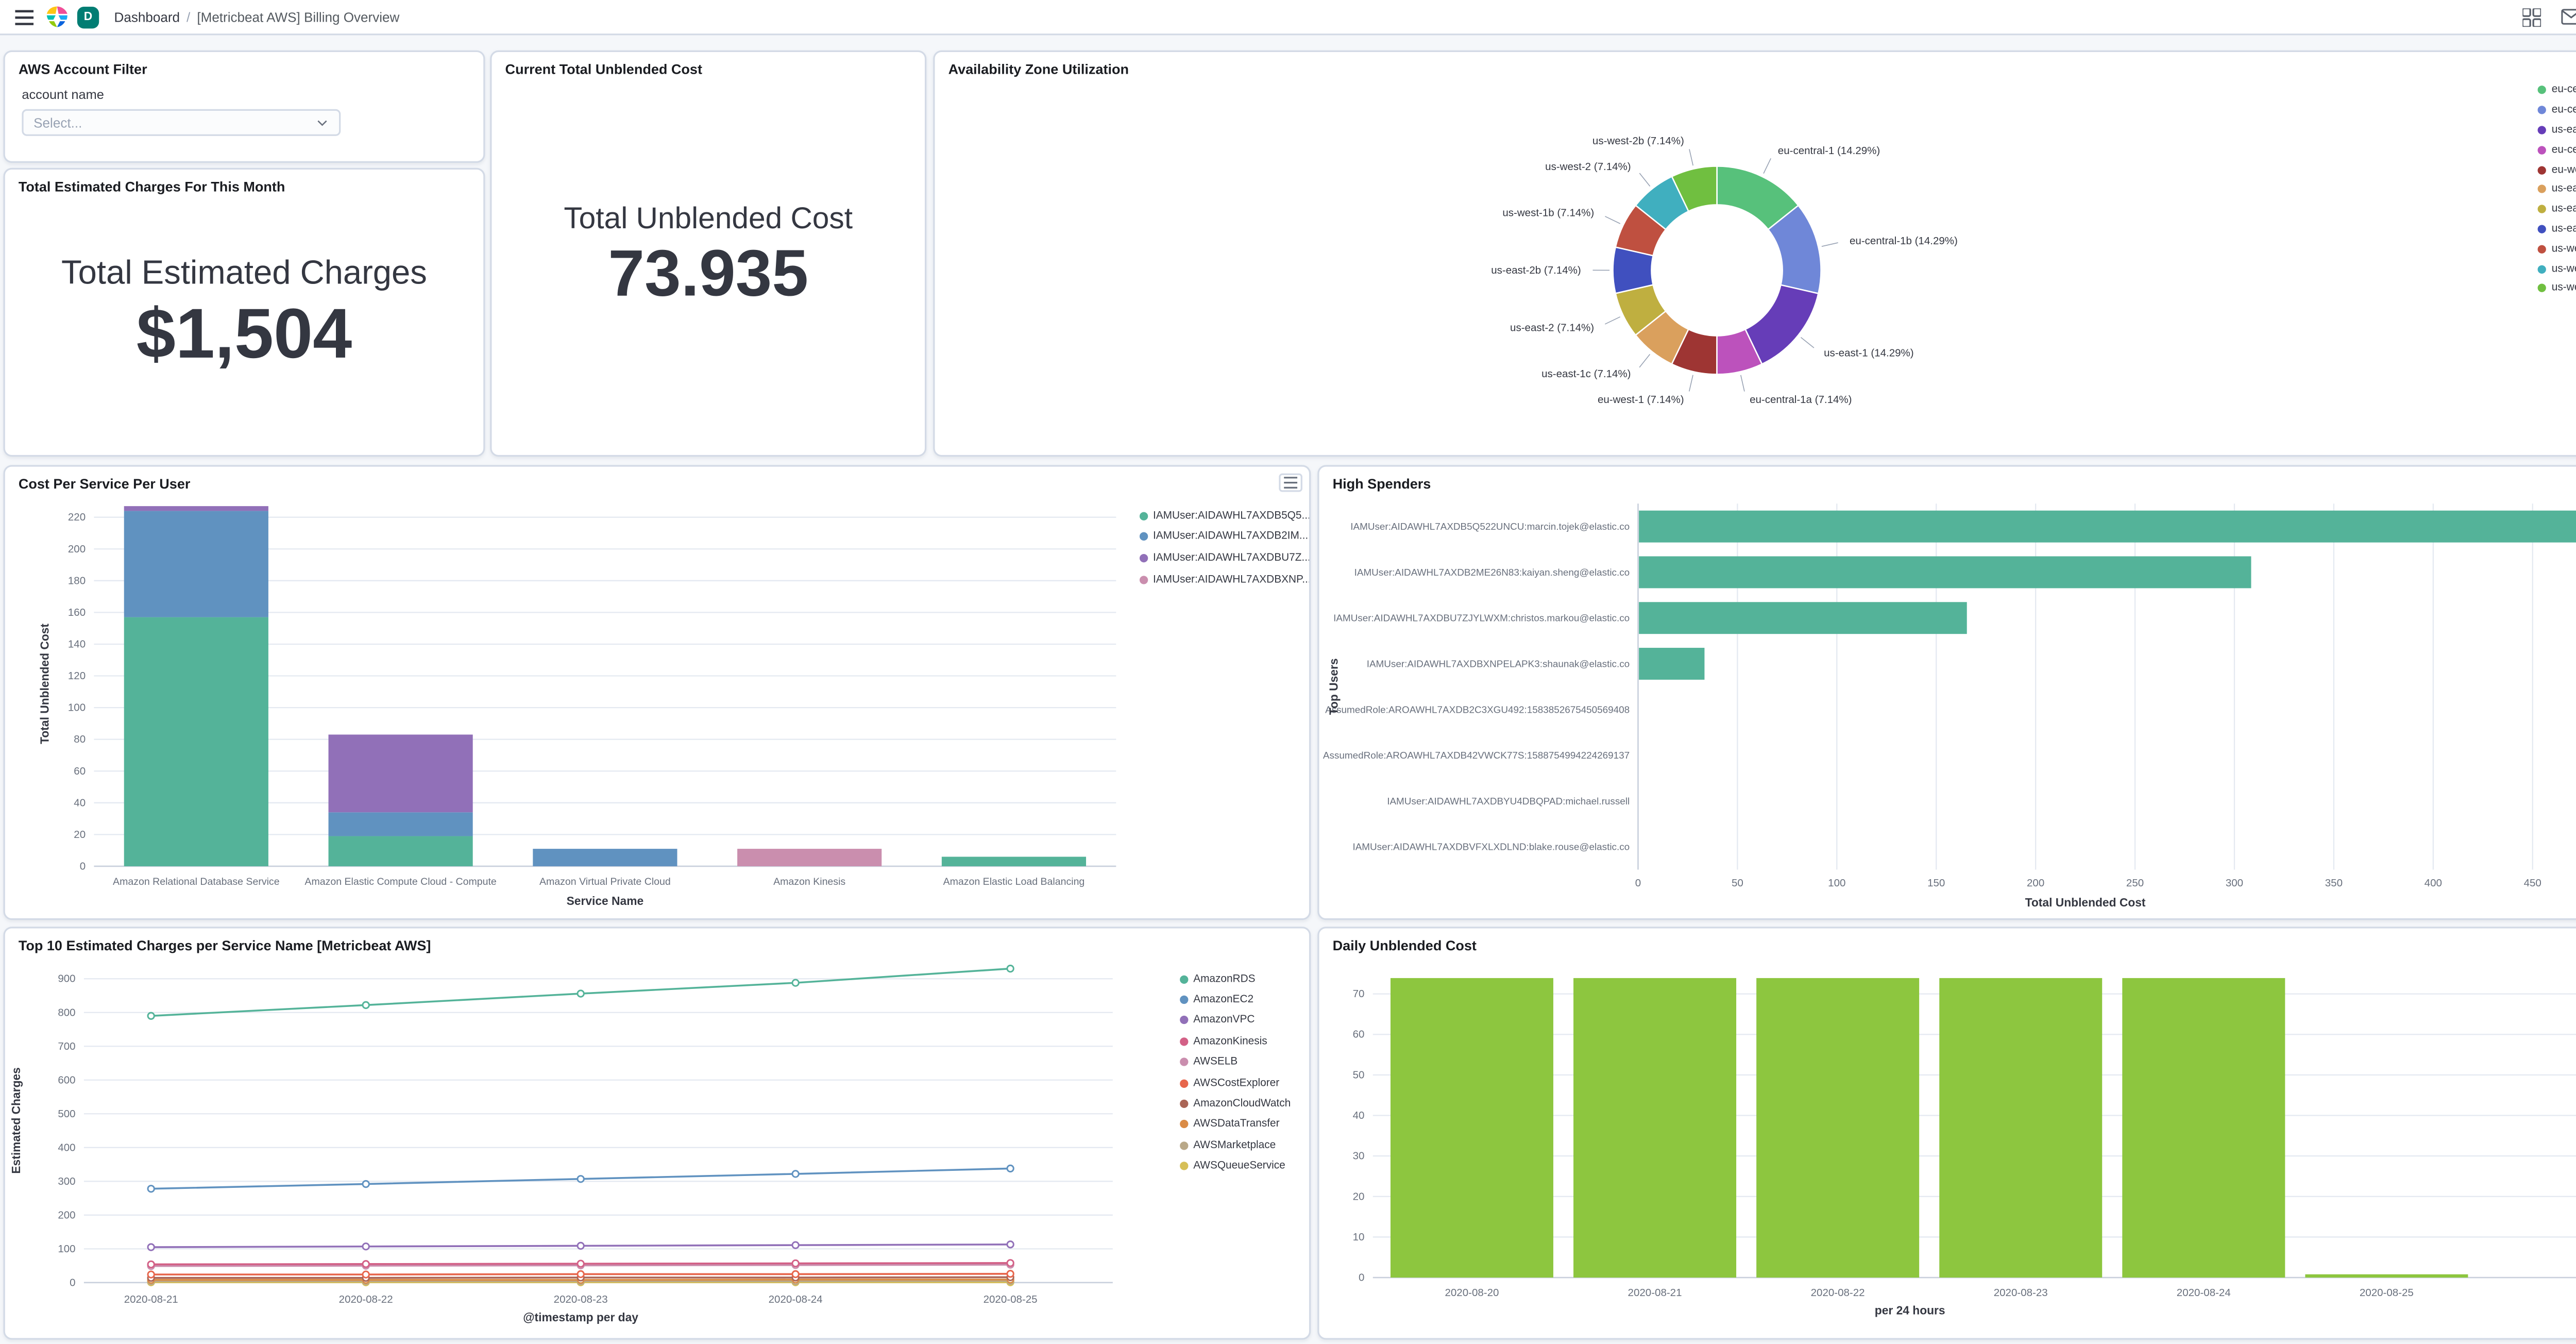 The height and width of the screenshot is (1344, 2576). I want to click on legend-item: AWSMarketplace, so click(1235, 1145).